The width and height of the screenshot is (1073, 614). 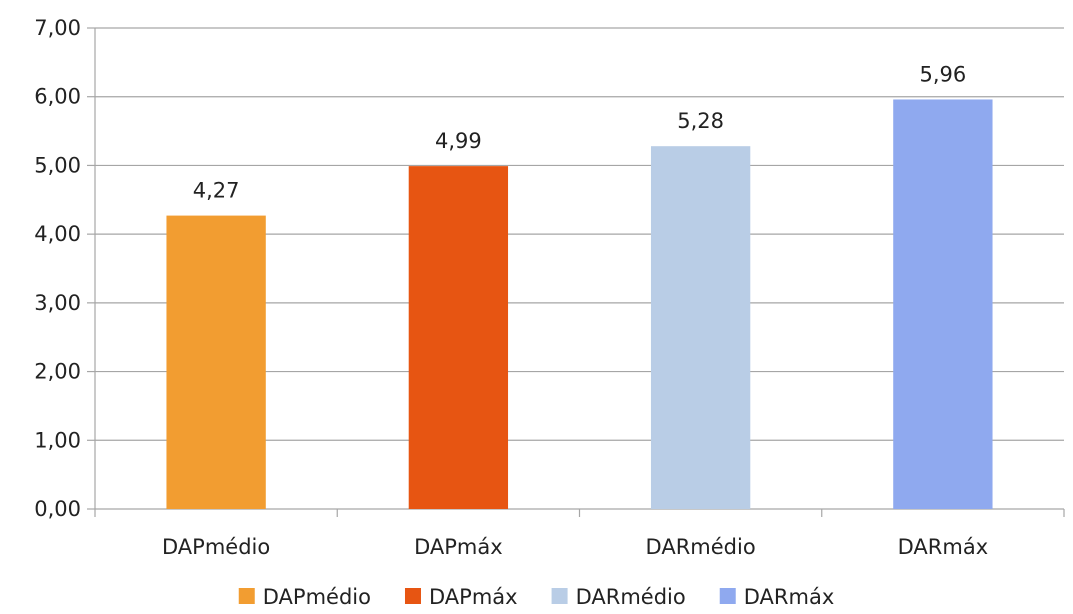 I want to click on legend: DAPmédio DAPmáx DARmédio DARmáx, so click(x=536, y=597).